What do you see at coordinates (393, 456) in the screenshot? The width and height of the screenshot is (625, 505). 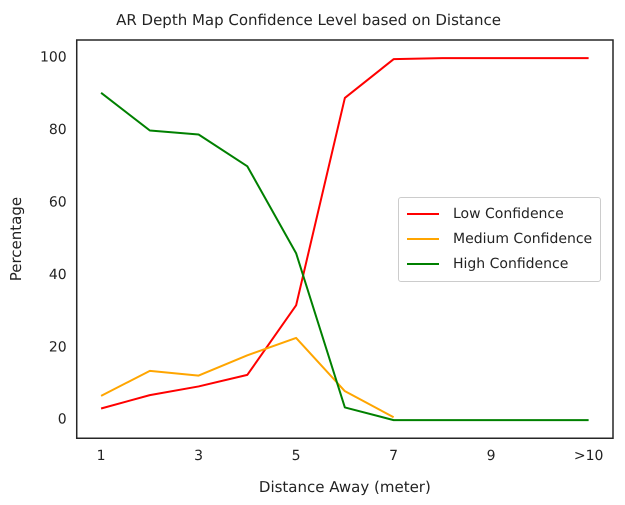 I see `x-tick-label: 7` at bounding box center [393, 456].